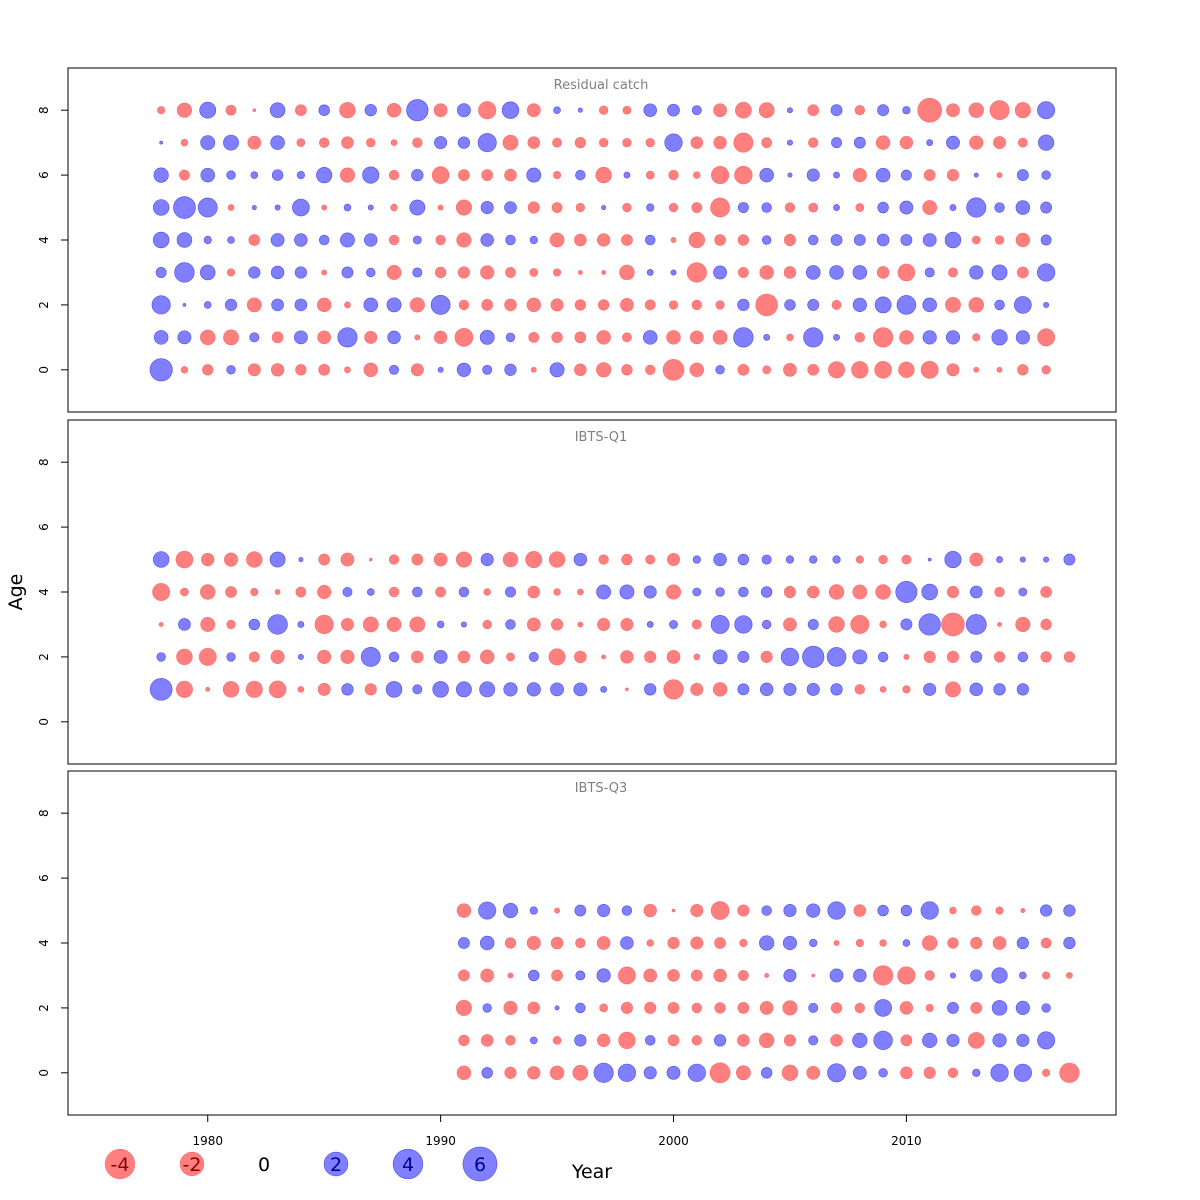 Image resolution: width=1200 pixels, height=1200 pixels. Describe the element at coordinates (480, 1164) in the screenshot. I see `legend-bubble` at that location.